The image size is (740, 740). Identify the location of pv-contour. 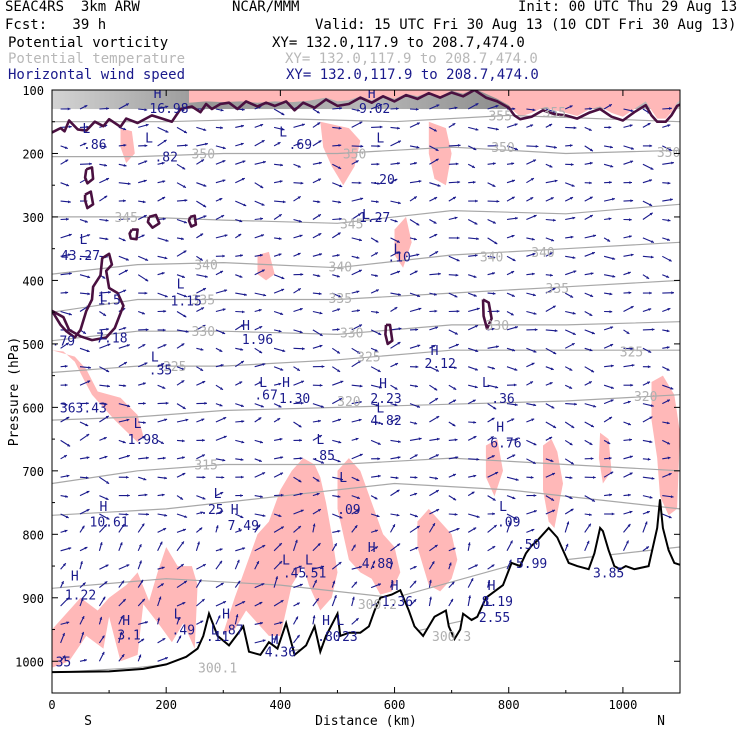
(89, 175).